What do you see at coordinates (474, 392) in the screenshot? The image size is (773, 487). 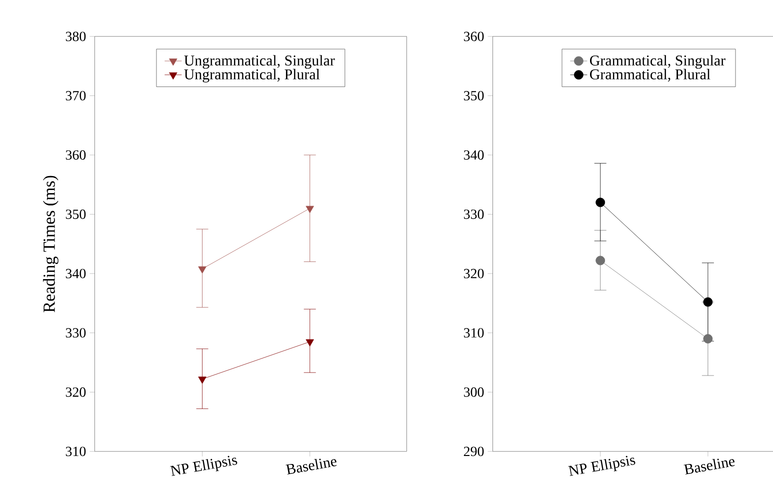 I see `y-tick-label: 300` at bounding box center [474, 392].